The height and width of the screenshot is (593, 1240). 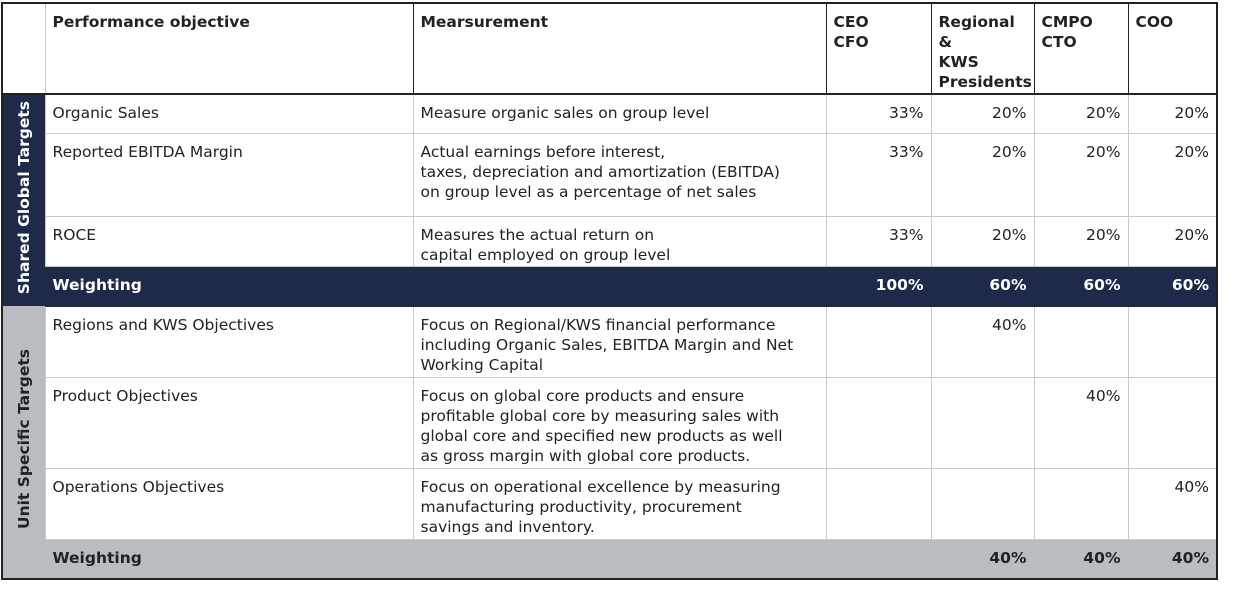 What do you see at coordinates (619, 113) in the screenshot?
I see `measurement-cell: Measure organic sales on group level` at bounding box center [619, 113].